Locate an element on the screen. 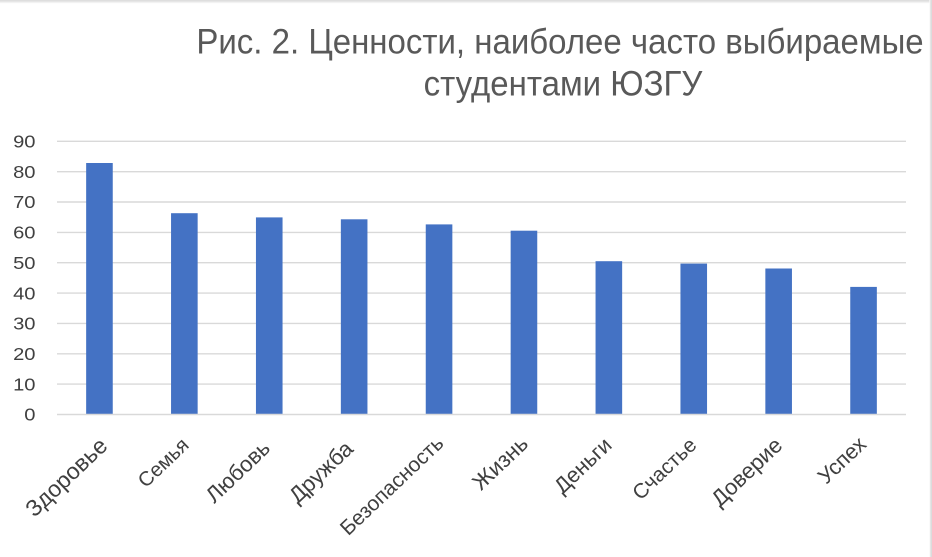 This screenshot has height=557, width=932. svg-text: 0 is located at coordinates (29, 416).